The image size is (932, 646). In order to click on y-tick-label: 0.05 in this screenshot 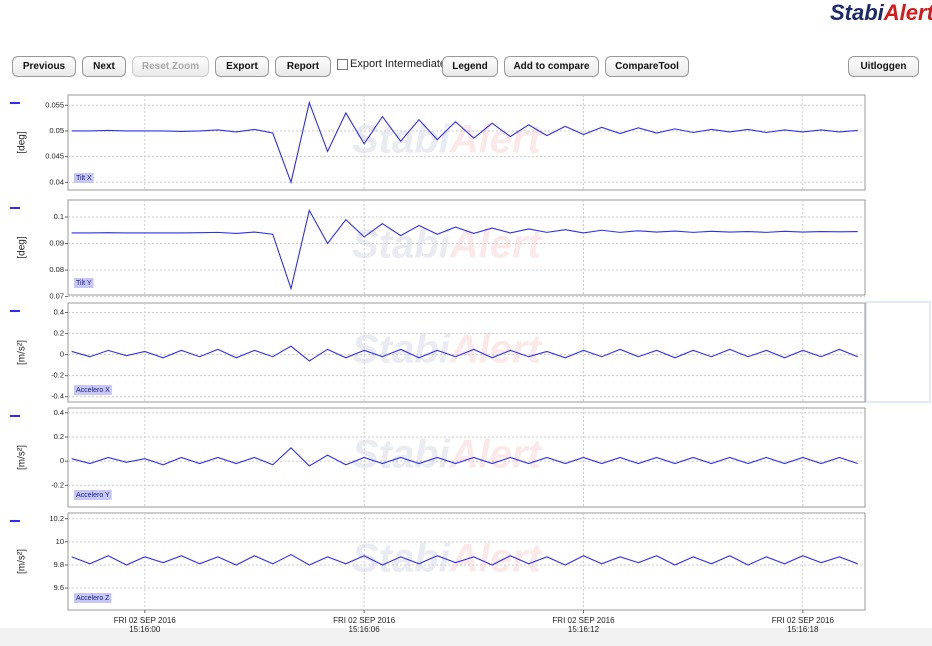, I will do `click(56, 130)`.